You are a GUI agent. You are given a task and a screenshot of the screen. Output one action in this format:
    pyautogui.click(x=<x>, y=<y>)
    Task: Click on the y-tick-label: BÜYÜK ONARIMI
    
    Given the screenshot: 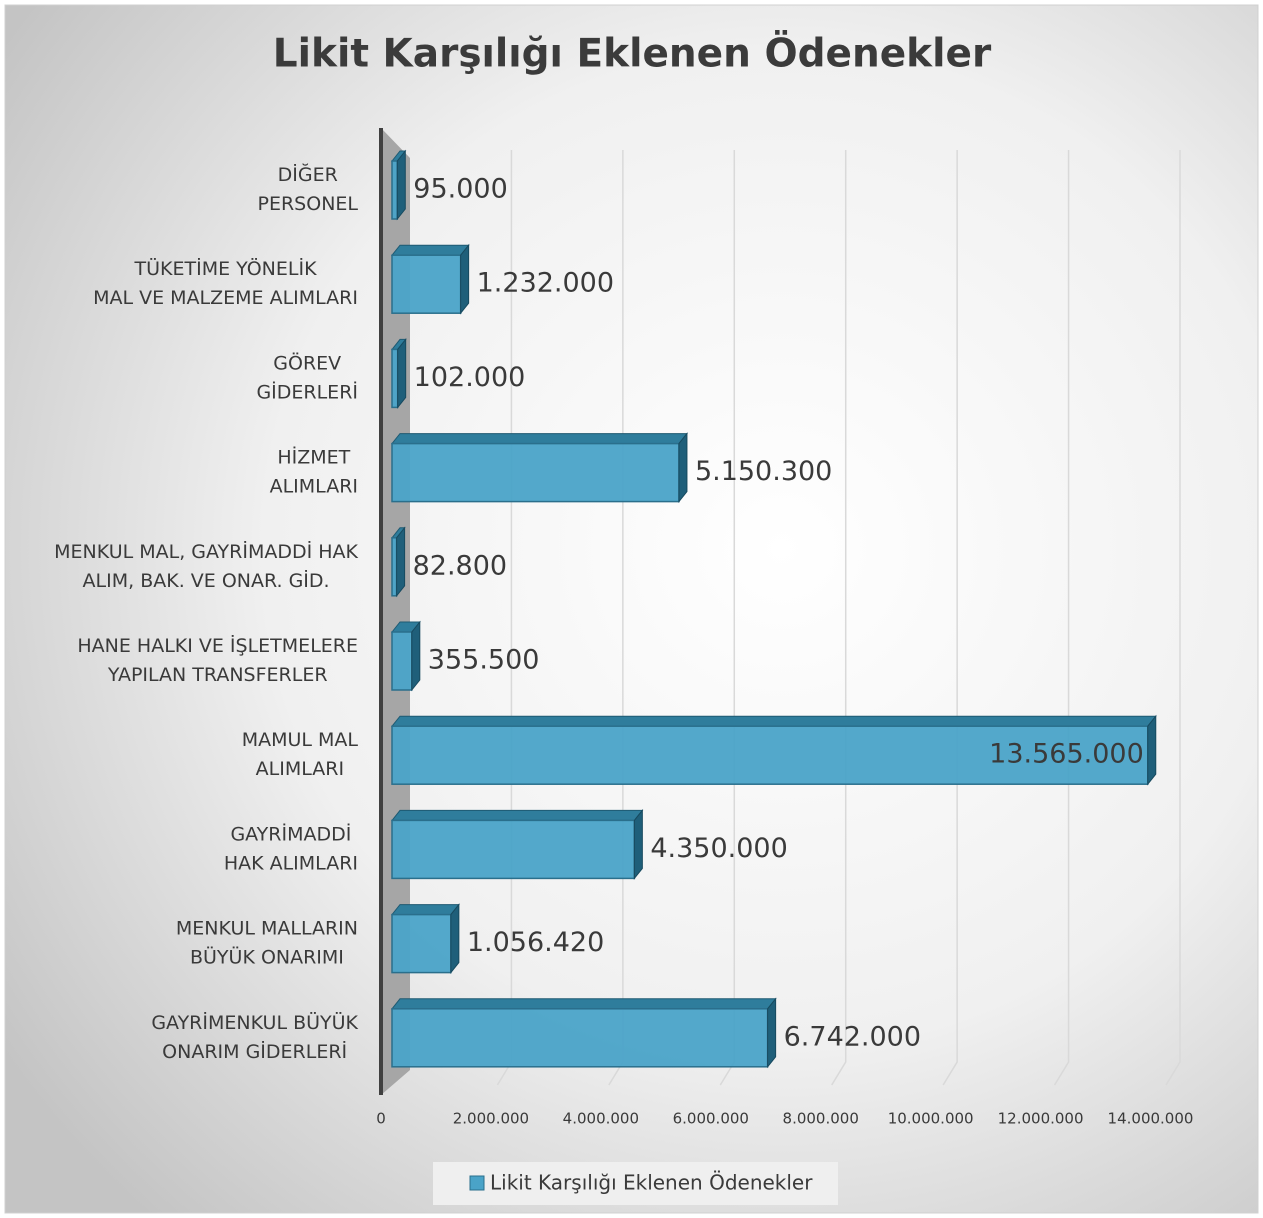 What is the action you would take?
    pyautogui.click(x=267, y=957)
    